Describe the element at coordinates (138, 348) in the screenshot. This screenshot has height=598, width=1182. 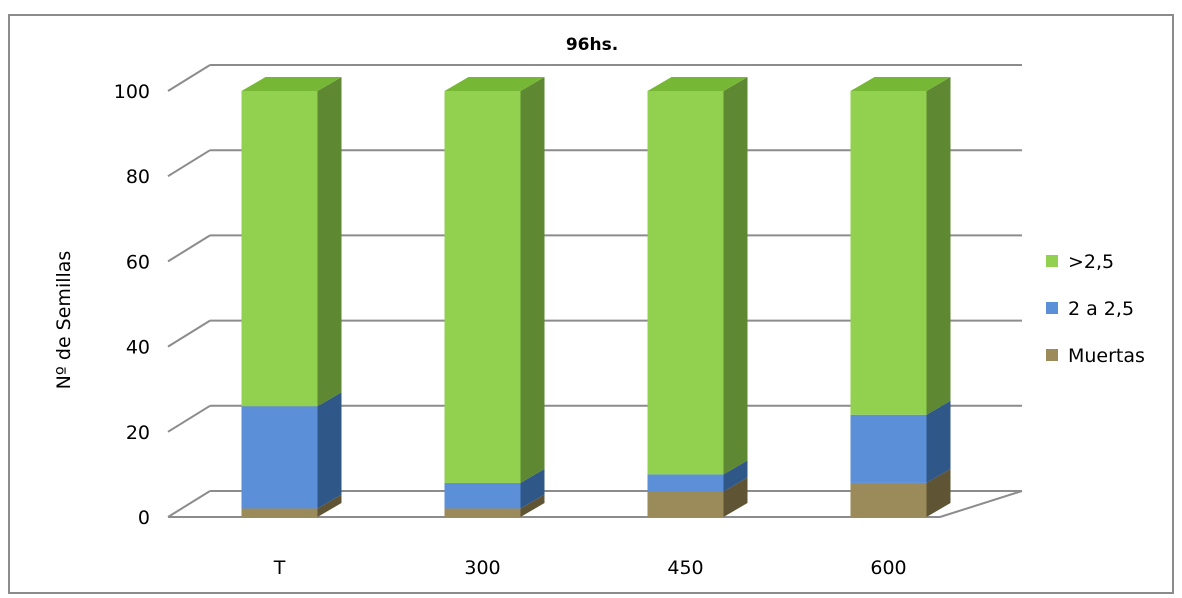
I see `y-tick-label: 40` at that location.